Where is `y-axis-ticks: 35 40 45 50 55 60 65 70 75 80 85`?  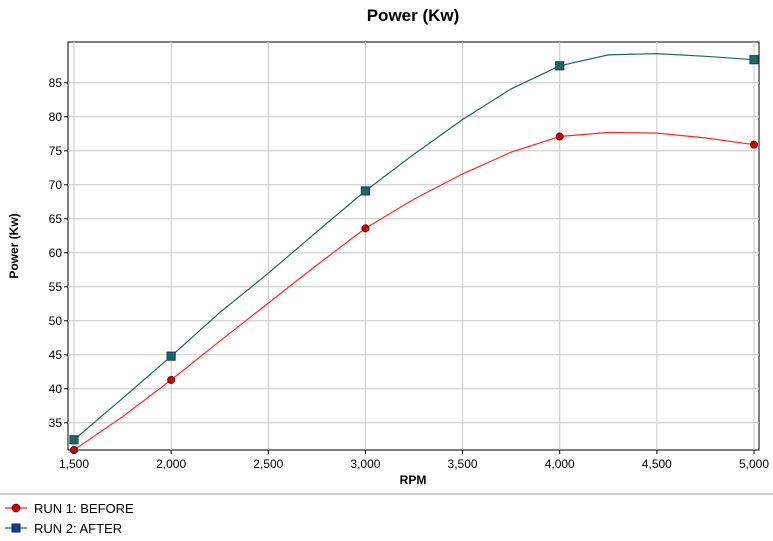 y-axis-ticks: 35 40 45 50 55 60 65 70 75 80 85 is located at coordinates (58, 253).